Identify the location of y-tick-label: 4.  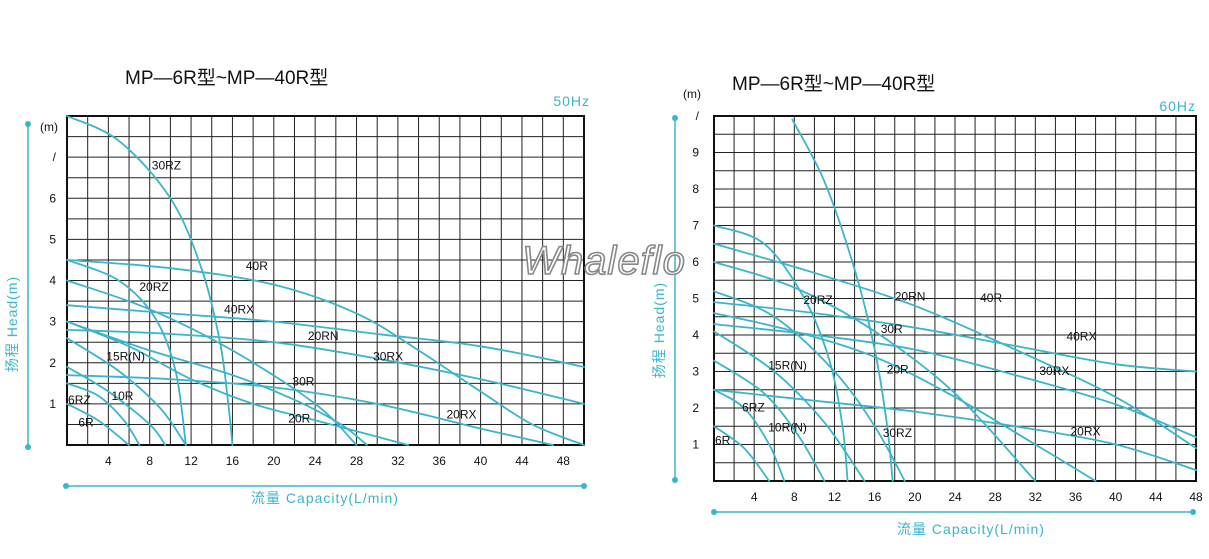
(52, 281).